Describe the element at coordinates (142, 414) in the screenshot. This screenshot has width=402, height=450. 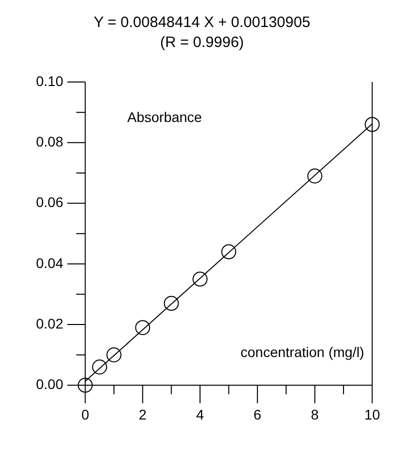
I see `x-tick-label: 2` at that location.